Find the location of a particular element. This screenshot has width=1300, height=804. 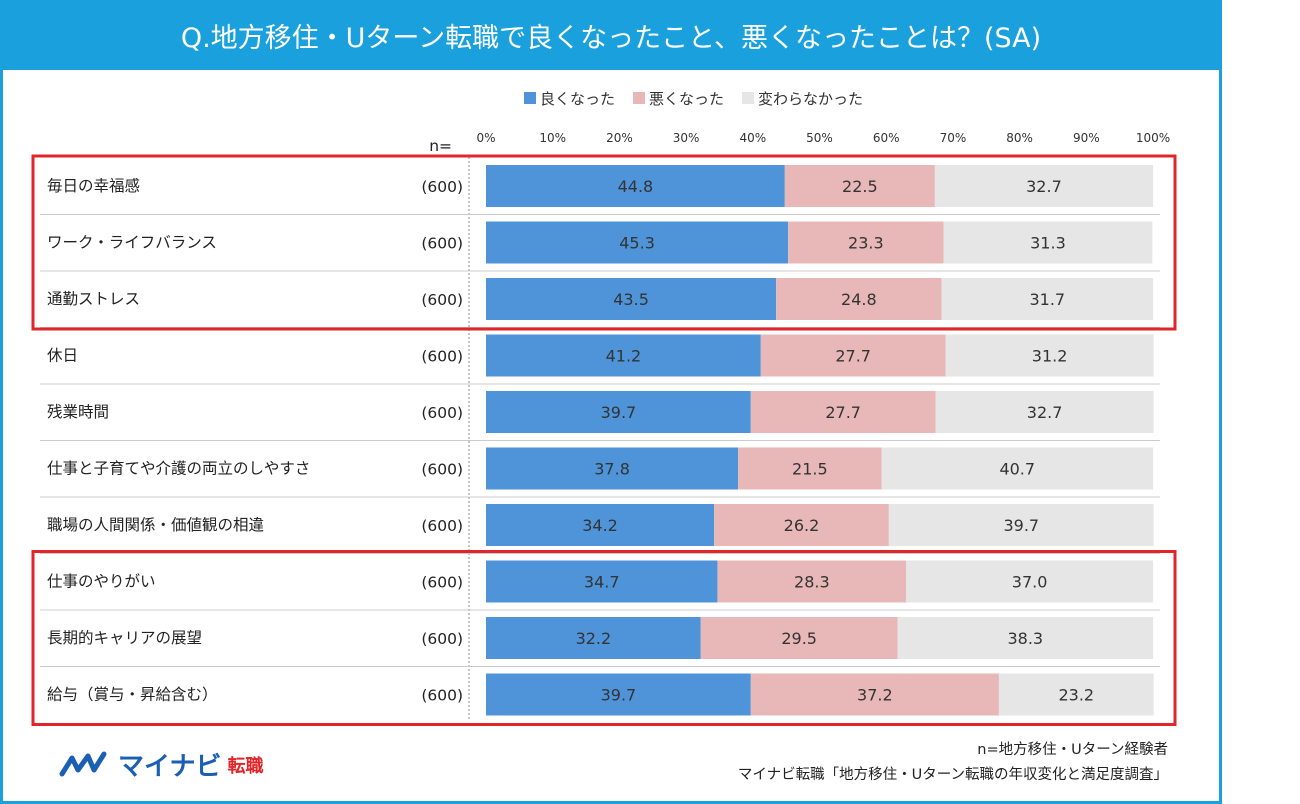

x-tick-label: 40% is located at coordinates (752, 138).